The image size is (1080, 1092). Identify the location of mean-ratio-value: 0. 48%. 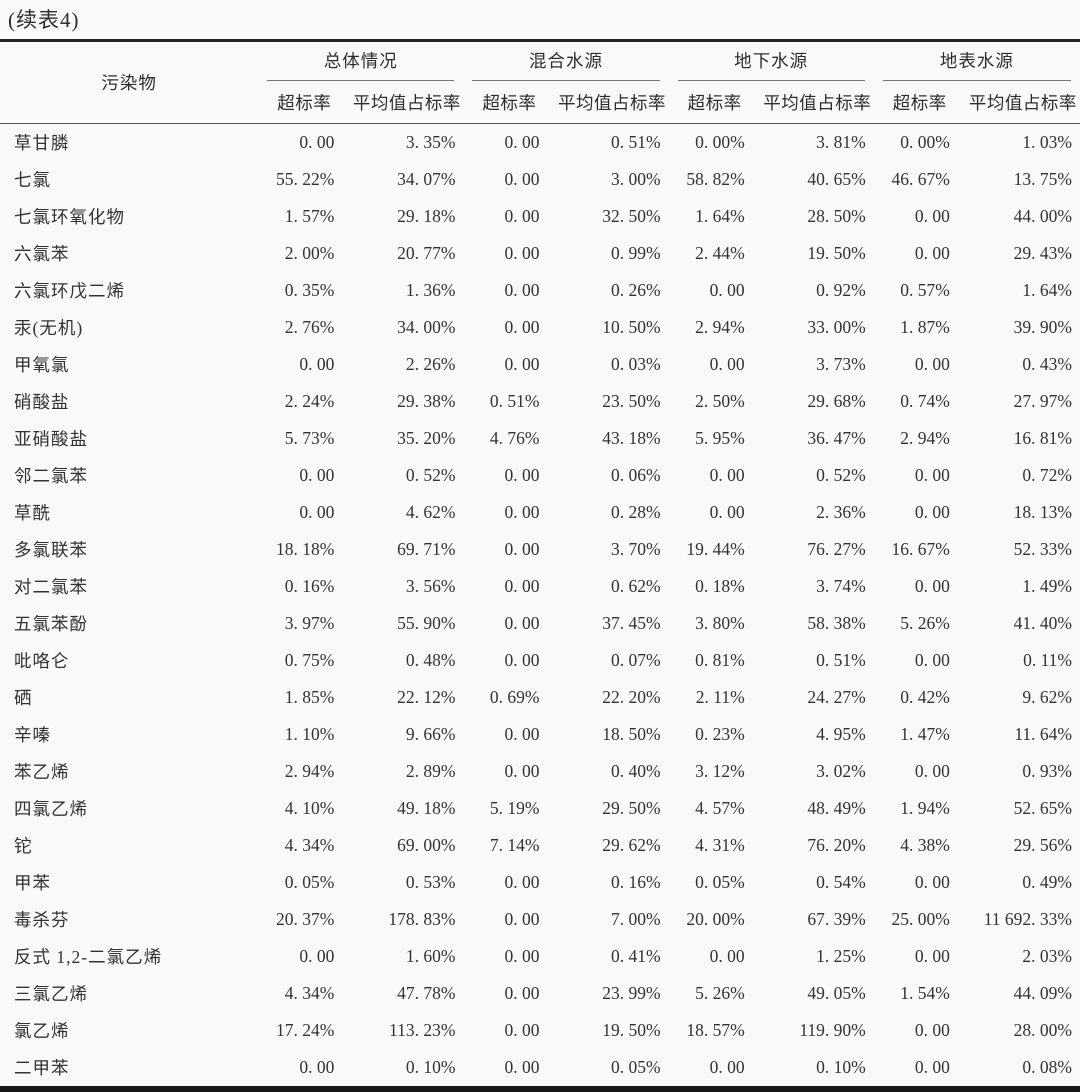
(430, 660).